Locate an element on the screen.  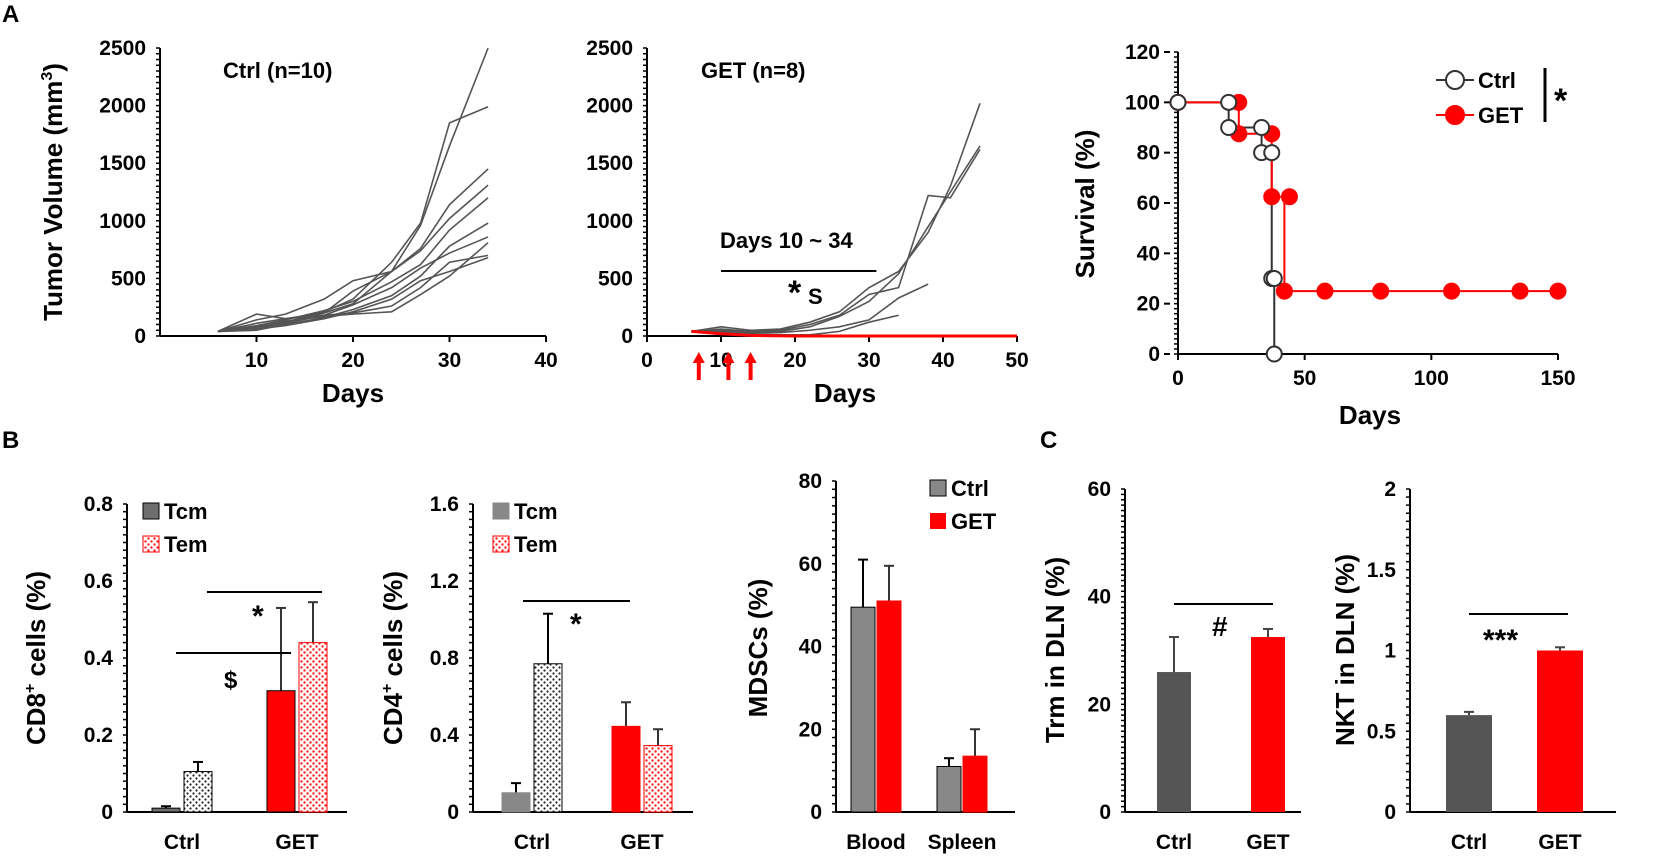
legend-ctrl-marker is located at coordinates (1455, 80).